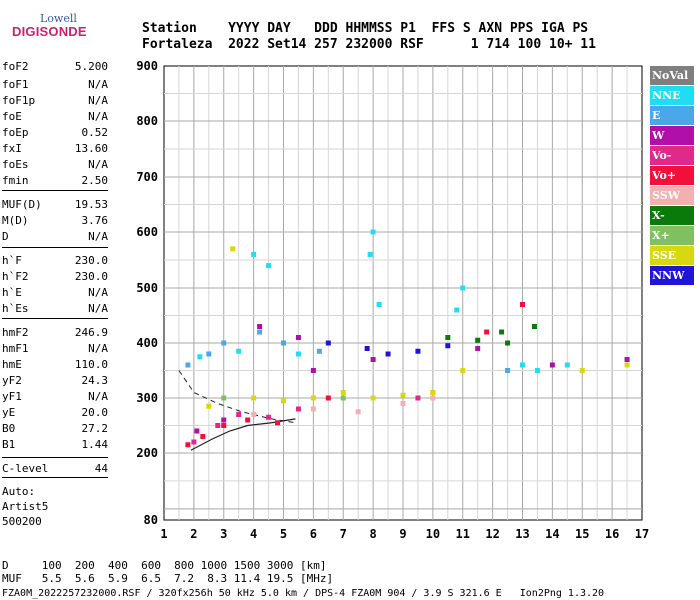 The height and width of the screenshot is (600, 700). What do you see at coordinates (582, 534) in the screenshot?
I see `x-tick-label: 15` at bounding box center [582, 534].